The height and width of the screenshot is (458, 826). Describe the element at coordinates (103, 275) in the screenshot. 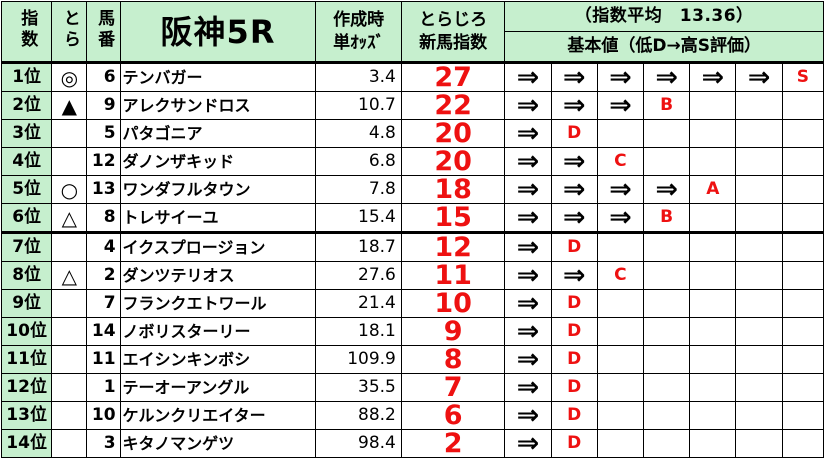

I see `umaban-cell: 2` at that location.